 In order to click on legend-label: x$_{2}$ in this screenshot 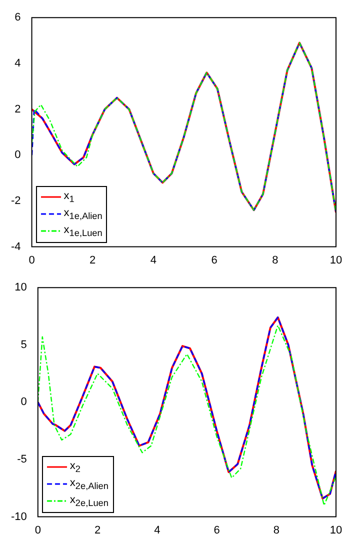, I will do `click(75, 467)`.